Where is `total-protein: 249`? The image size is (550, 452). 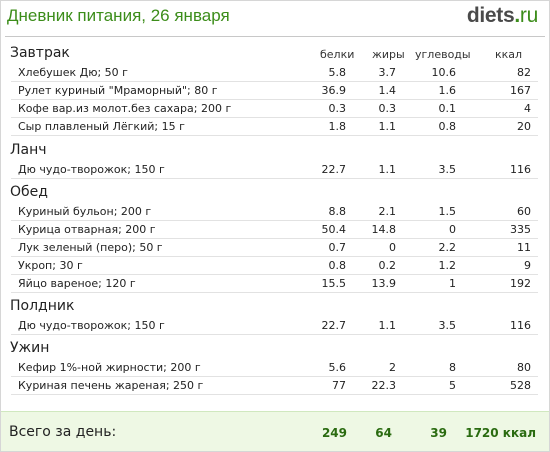
total-protein: 249 is located at coordinates (334, 433).